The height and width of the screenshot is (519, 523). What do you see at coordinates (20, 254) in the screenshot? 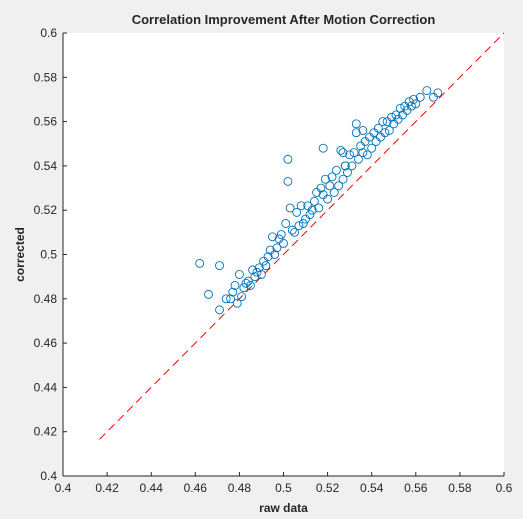
I see `y-axis-title: corrected` at bounding box center [20, 254].